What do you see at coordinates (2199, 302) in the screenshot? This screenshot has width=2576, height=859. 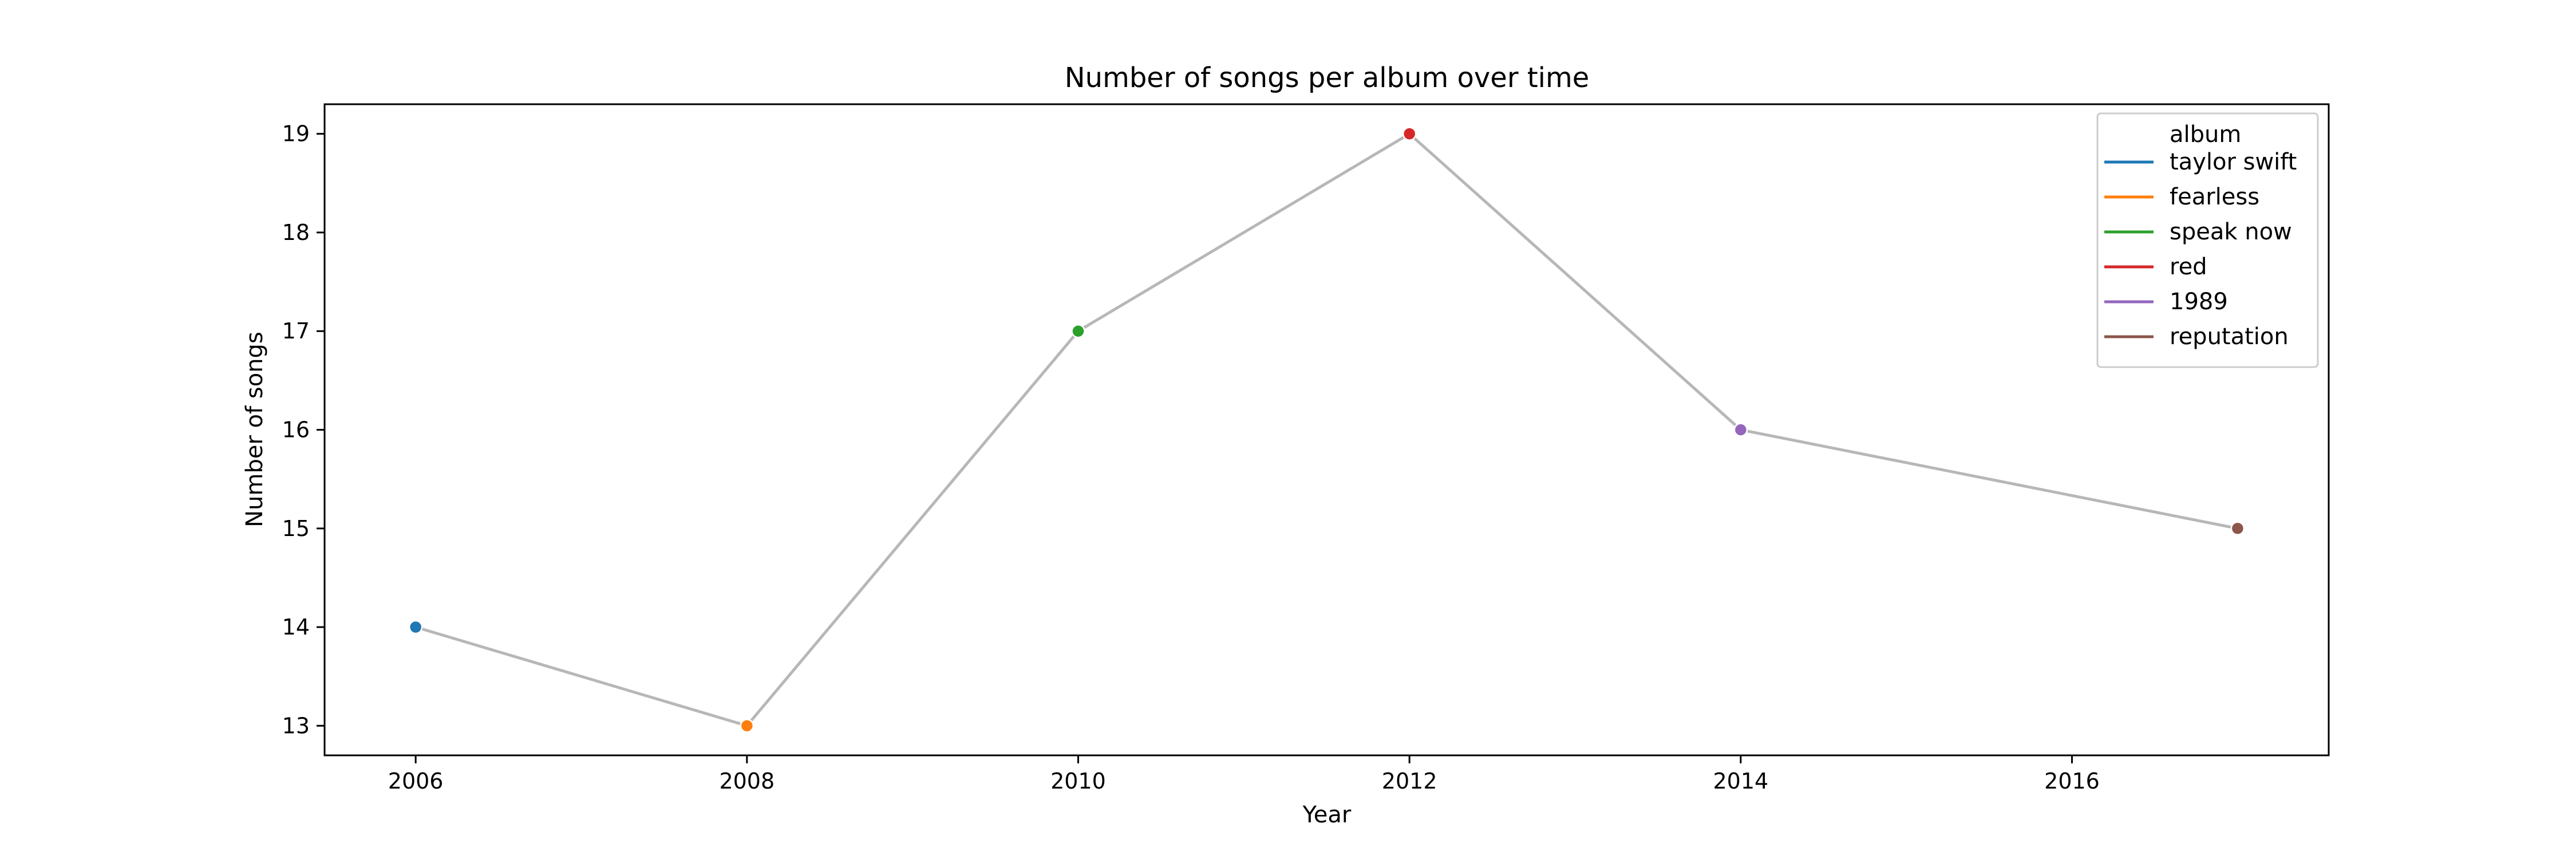 I see `legend-label-4: 1989` at bounding box center [2199, 302].